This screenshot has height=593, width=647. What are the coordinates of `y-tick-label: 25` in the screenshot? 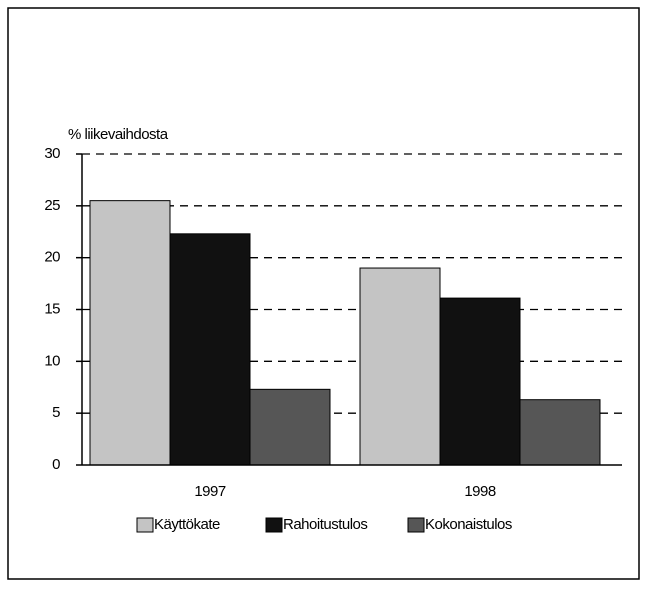 It's located at (52, 205).